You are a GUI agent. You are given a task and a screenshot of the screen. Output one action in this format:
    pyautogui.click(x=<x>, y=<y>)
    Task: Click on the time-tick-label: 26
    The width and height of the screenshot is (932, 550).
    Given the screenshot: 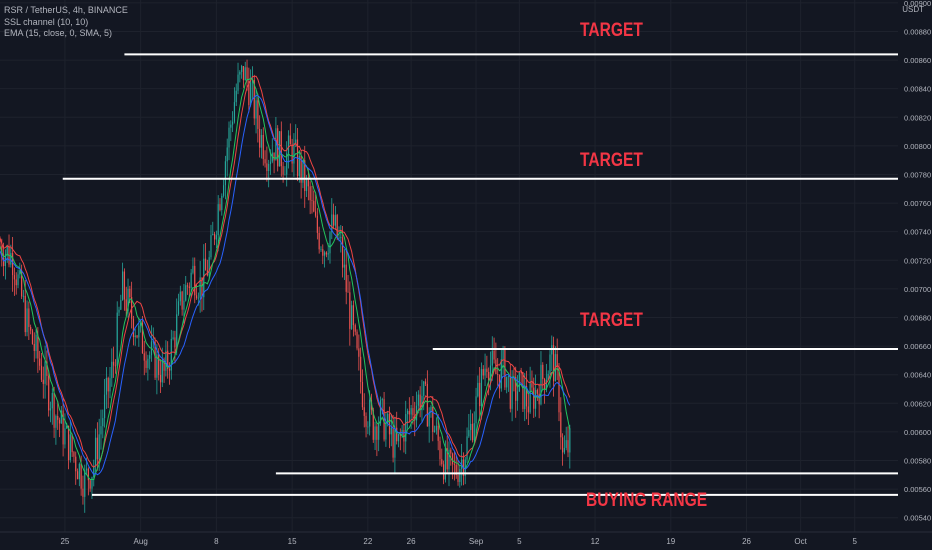 What is the action you would take?
    pyautogui.click(x=746, y=541)
    